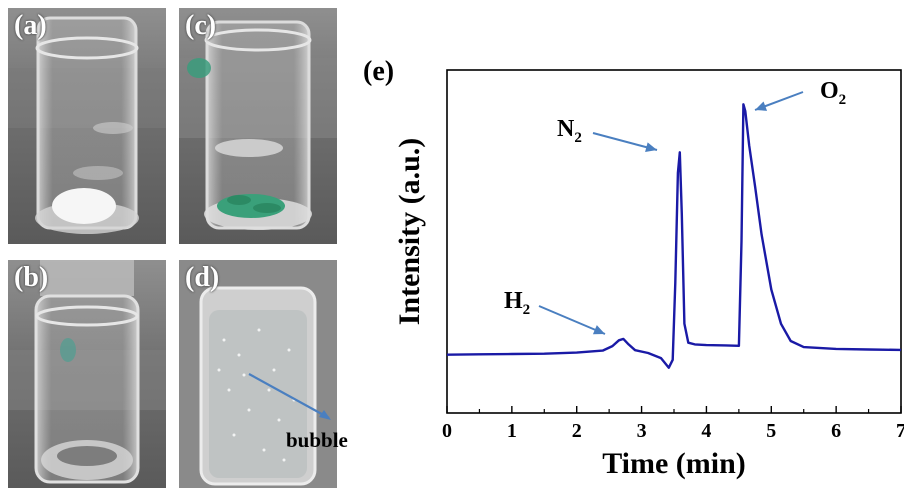  What do you see at coordinates (87, 126) in the screenshot?
I see `photo-a: (a)` at bounding box center [87, 126].